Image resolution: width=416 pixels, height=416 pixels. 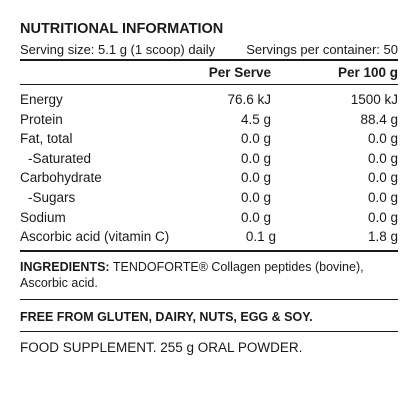 What do you see at coordinates (255, 119) in the screenshot?
I see `per-serve-value: 4.5 g` at bounding box center [255, 119].